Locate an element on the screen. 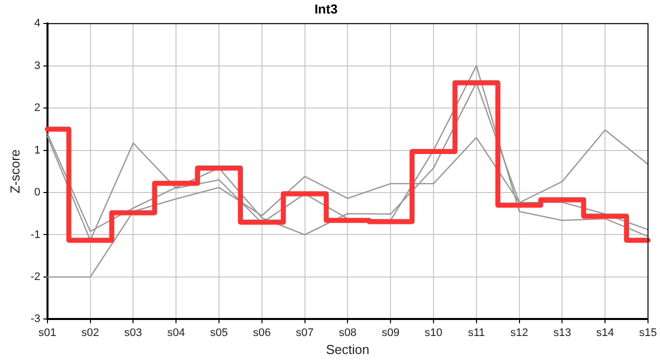 The image size is (660, 360). x-tick-label: s10 is located at coordinates (433, 332).